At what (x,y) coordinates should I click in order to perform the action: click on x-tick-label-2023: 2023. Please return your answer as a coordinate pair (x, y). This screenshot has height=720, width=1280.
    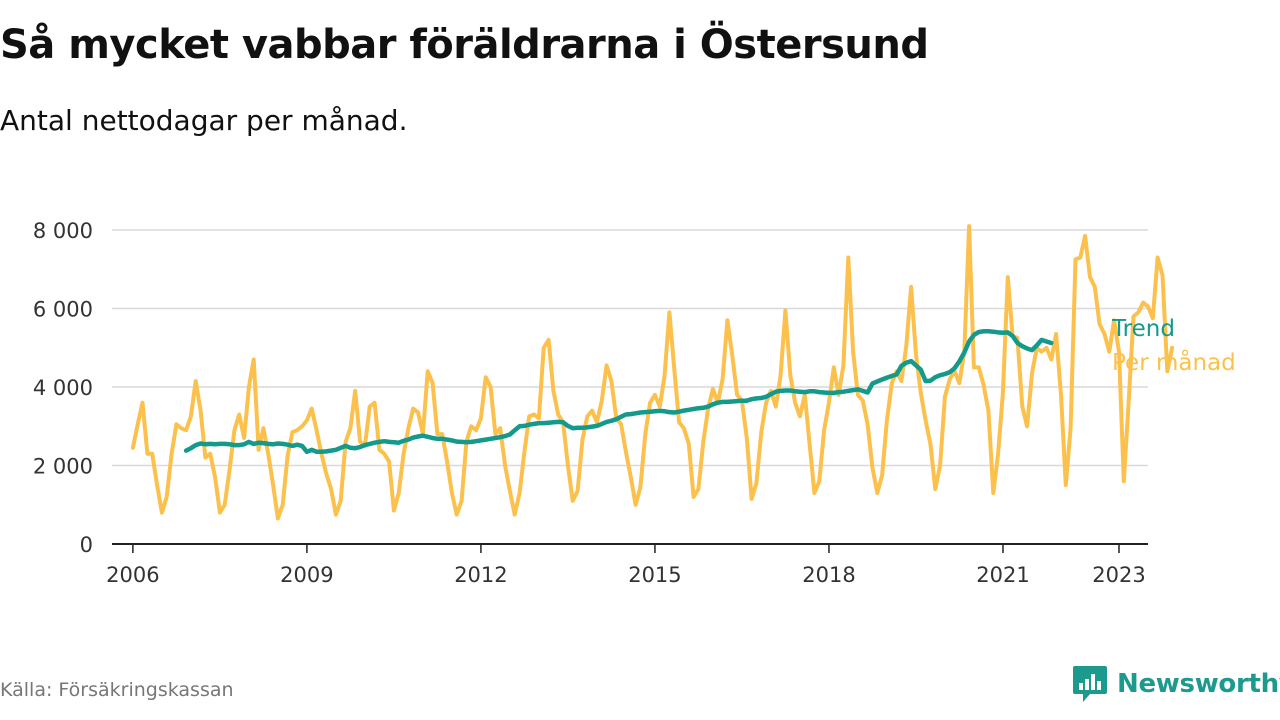
    Looking at the image, I should click on (1118, 575).